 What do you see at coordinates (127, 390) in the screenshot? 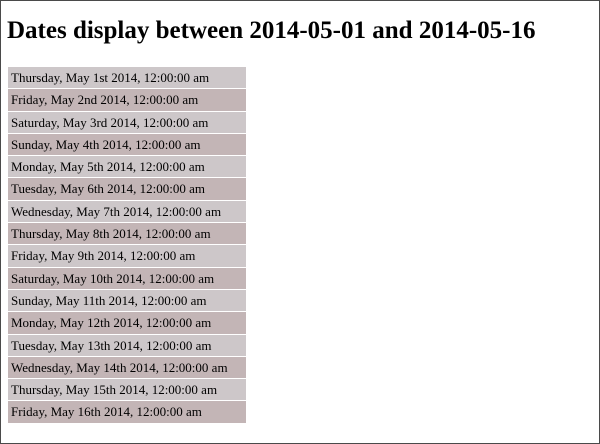
I see `date-row: Thursday, May 15th 2014, 12:00:00 am` at bounding box center [127, 390].